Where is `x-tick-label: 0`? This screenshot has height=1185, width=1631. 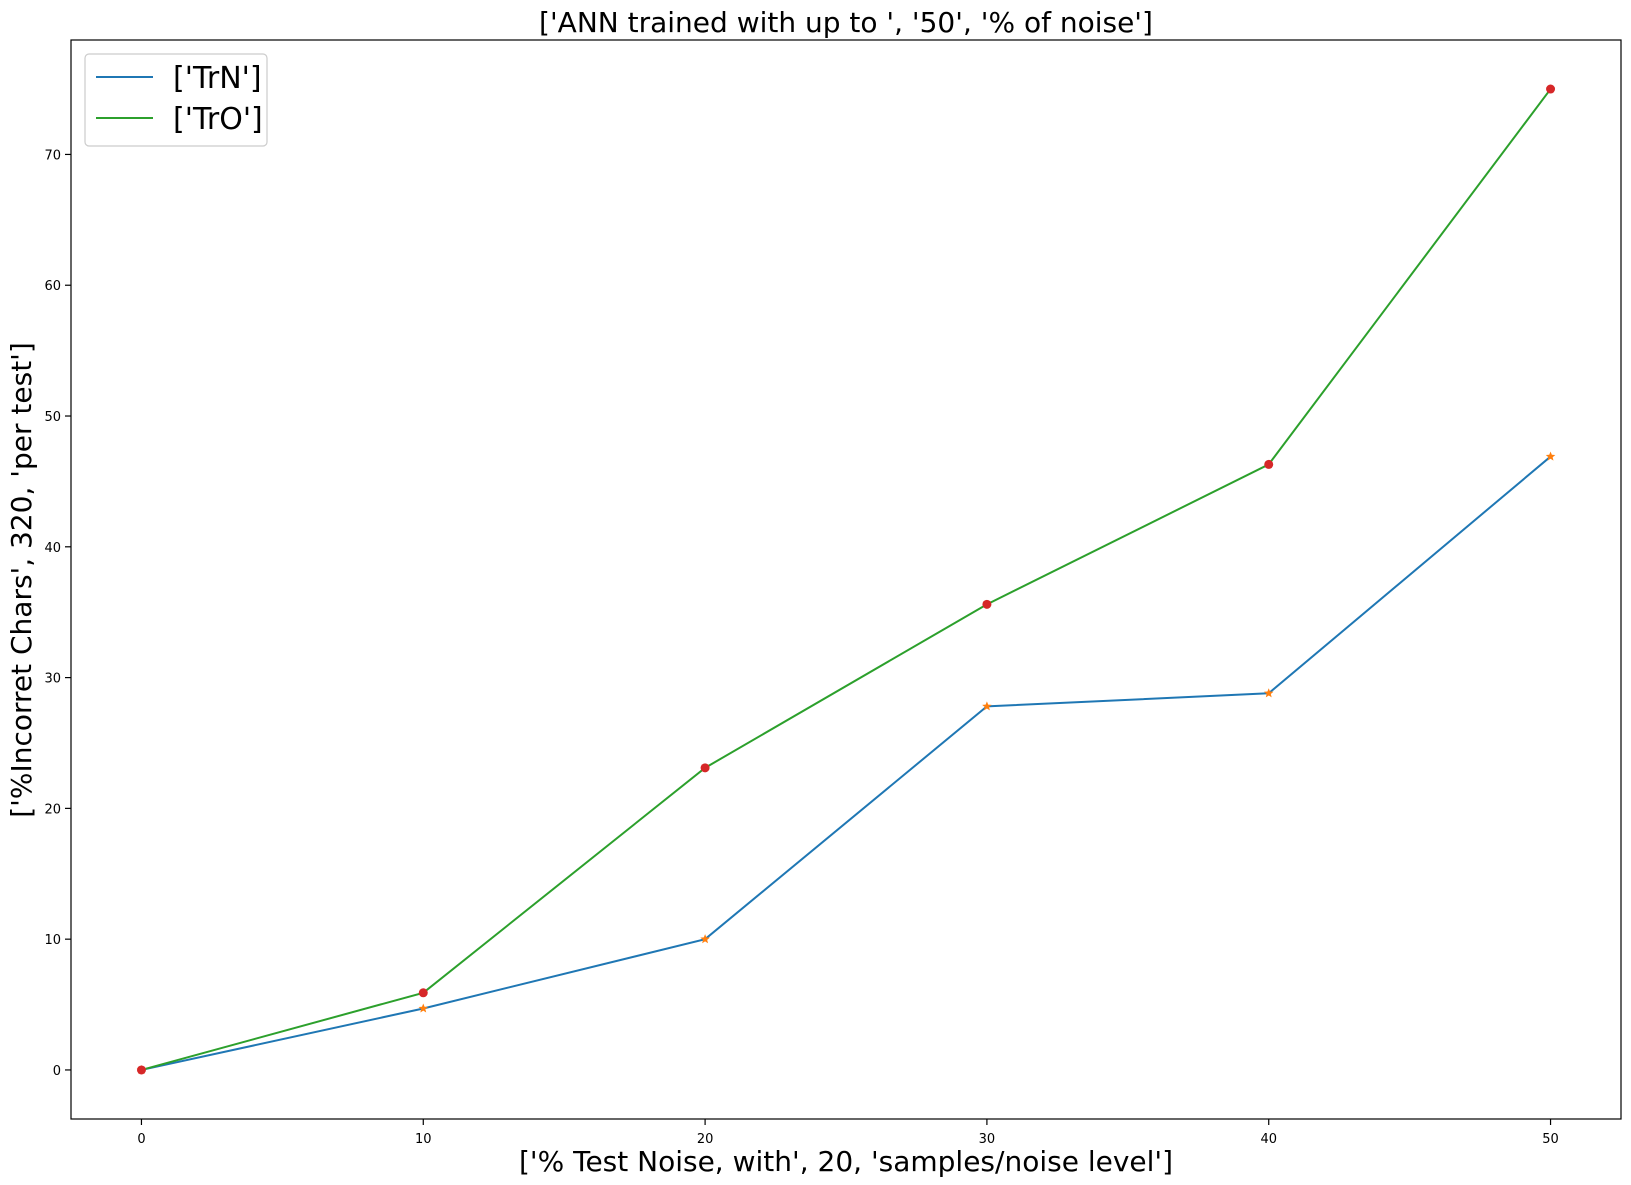
x-tick-label: 0 is located at coordinates (141, 1139).